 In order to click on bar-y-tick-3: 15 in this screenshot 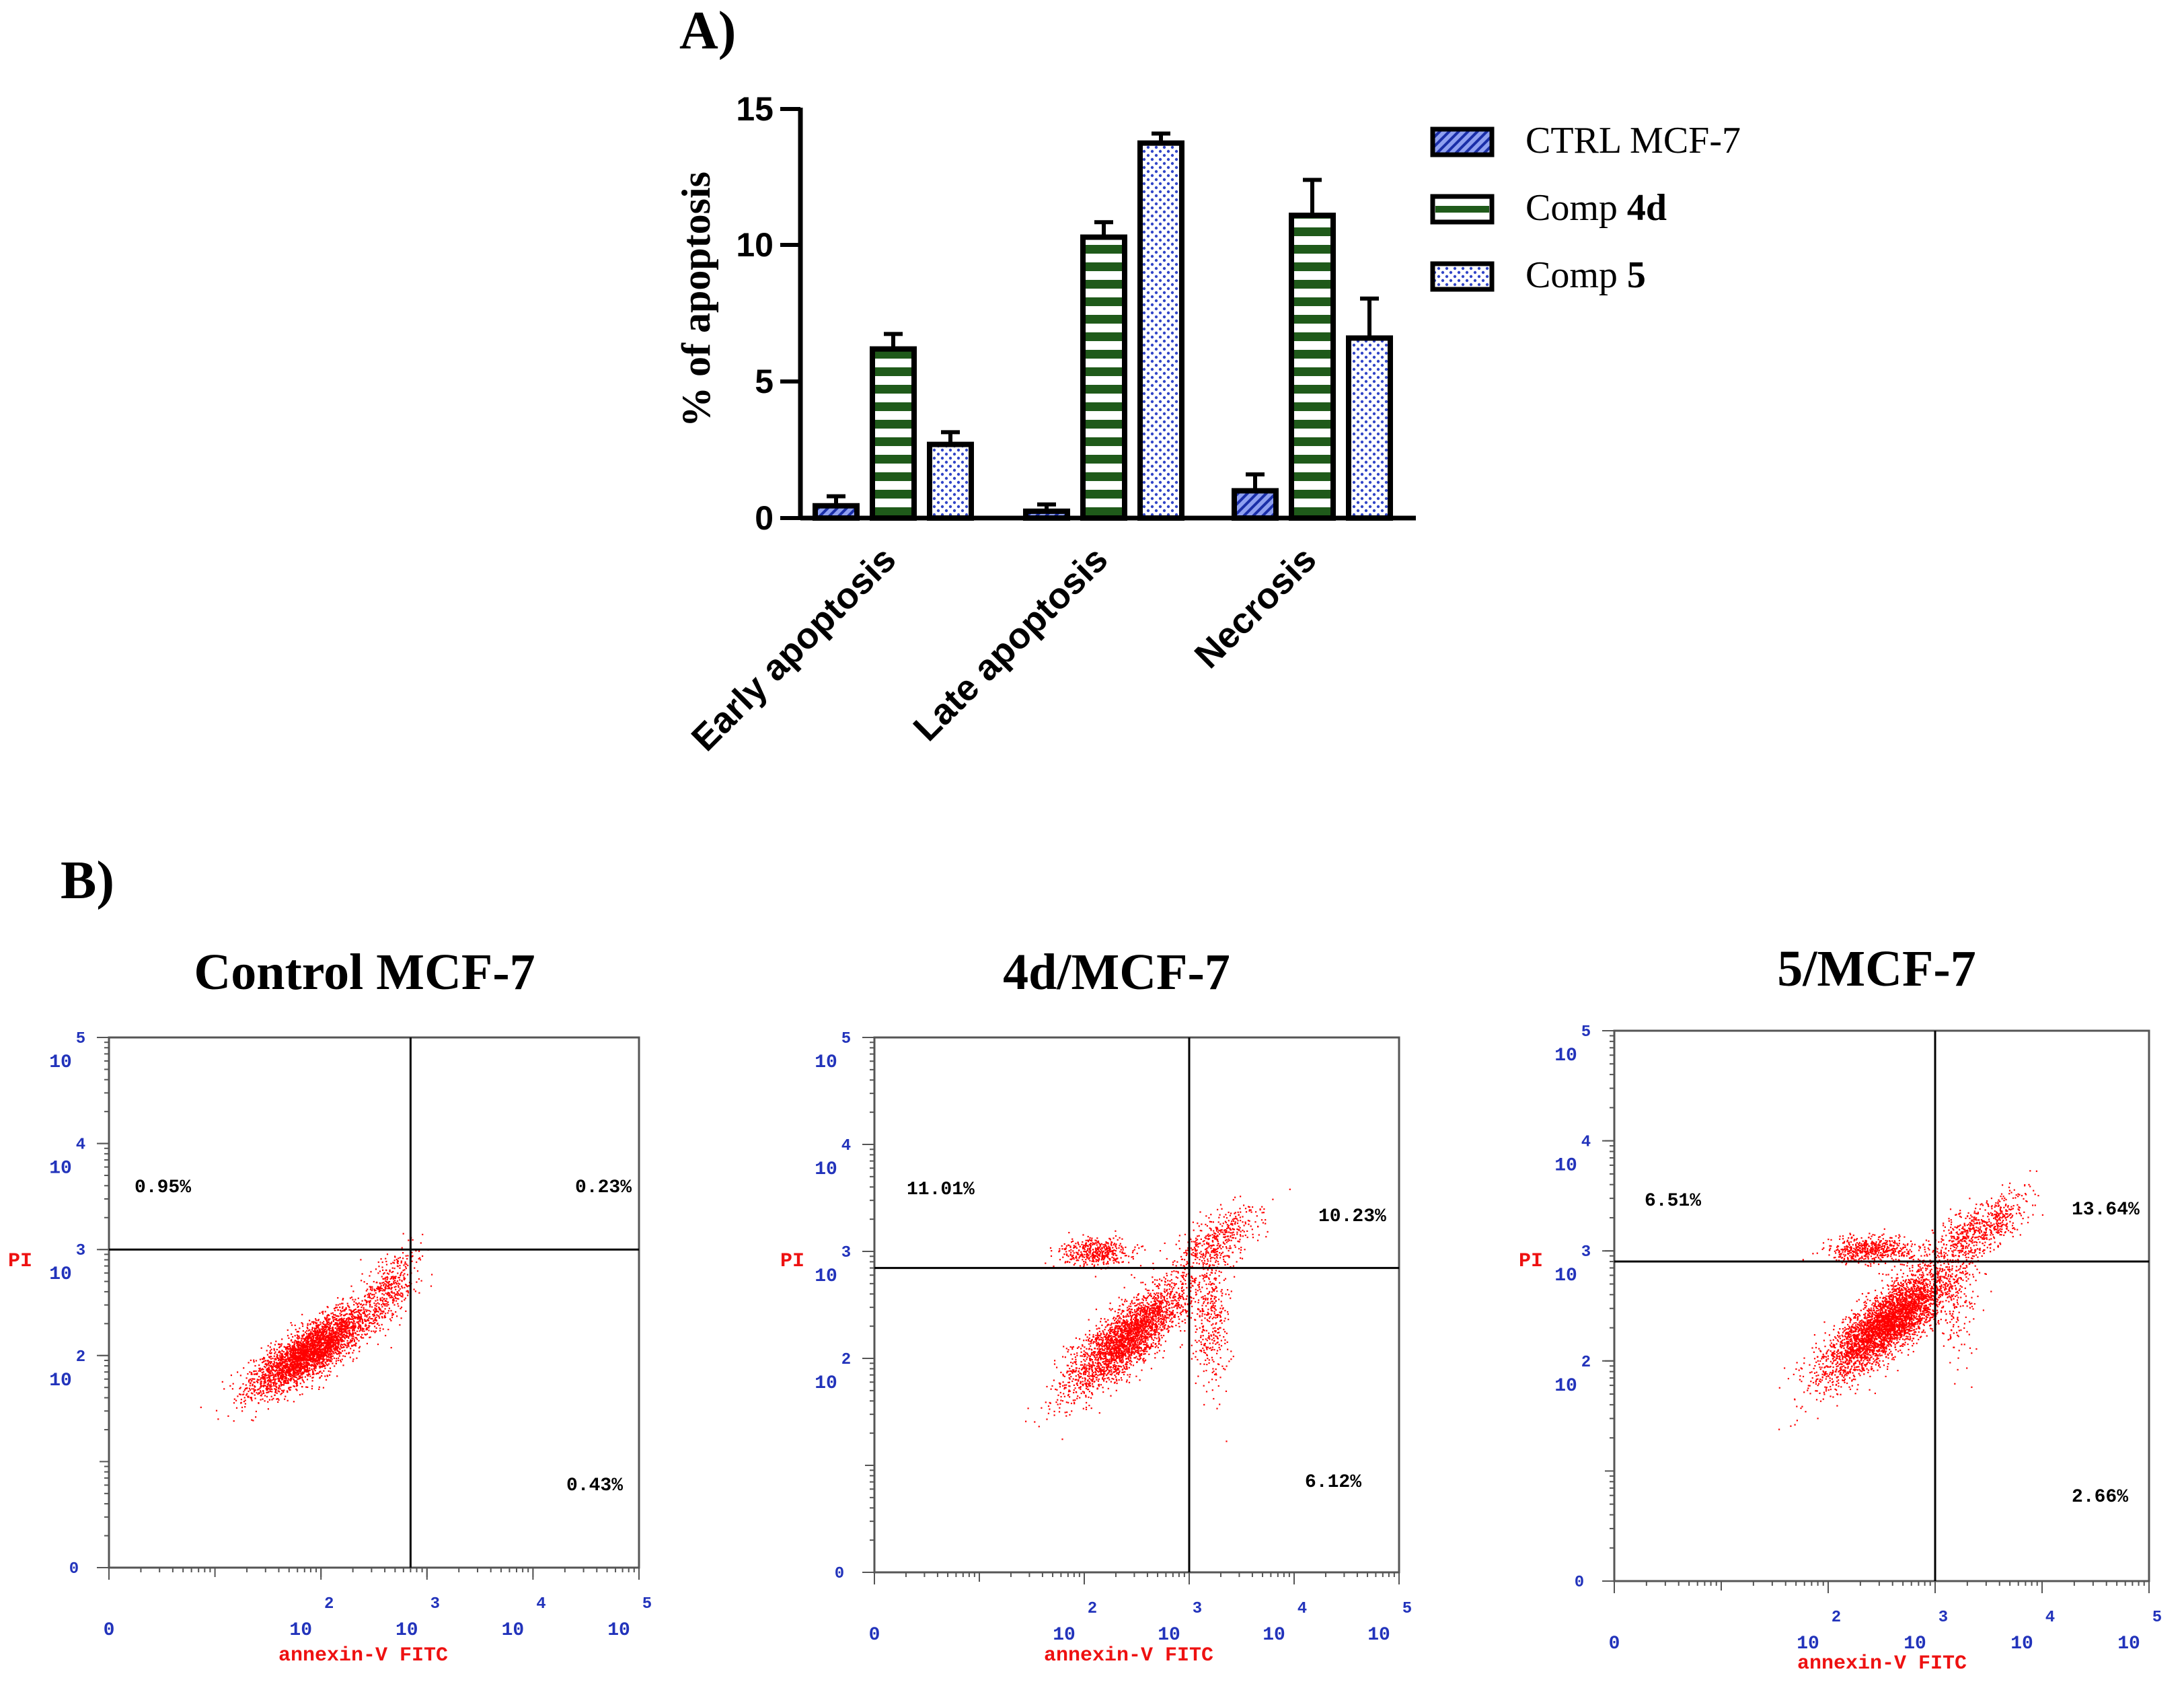, I will do `click(768, 109)`.